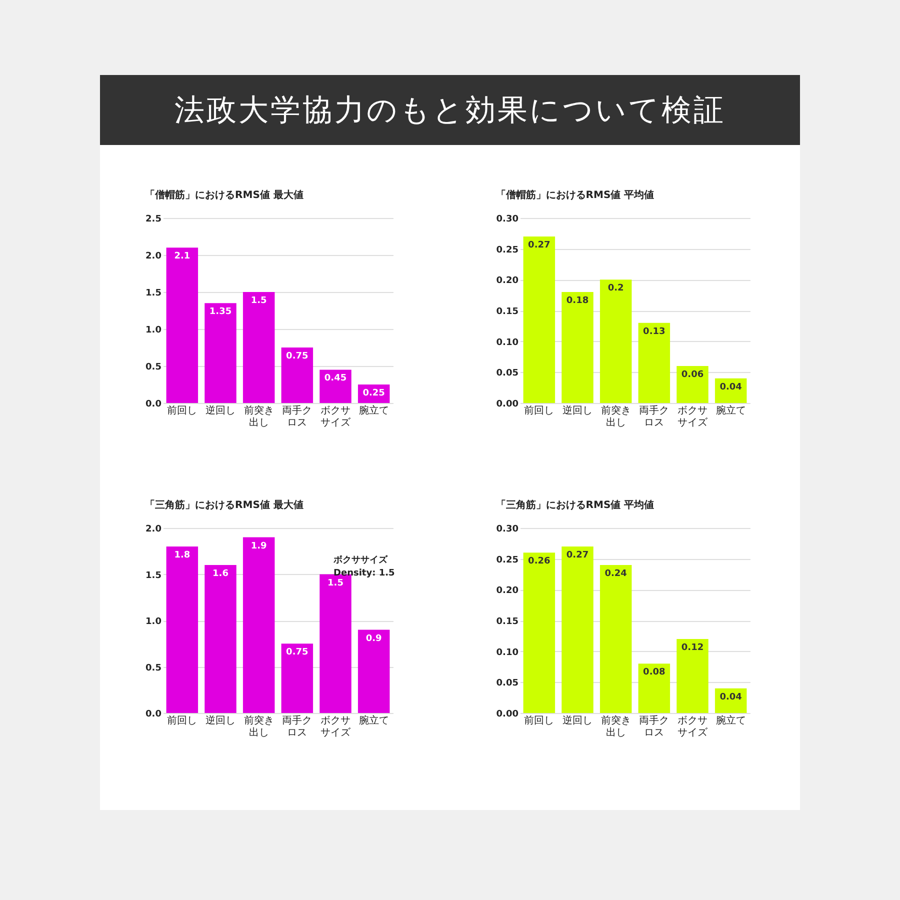 The width and height of the screenshot is (900, 900). What do you see at coordinates (616, 289) in the screenshot?
I see `data-label: 0.2` at bounding box center [616, 289].